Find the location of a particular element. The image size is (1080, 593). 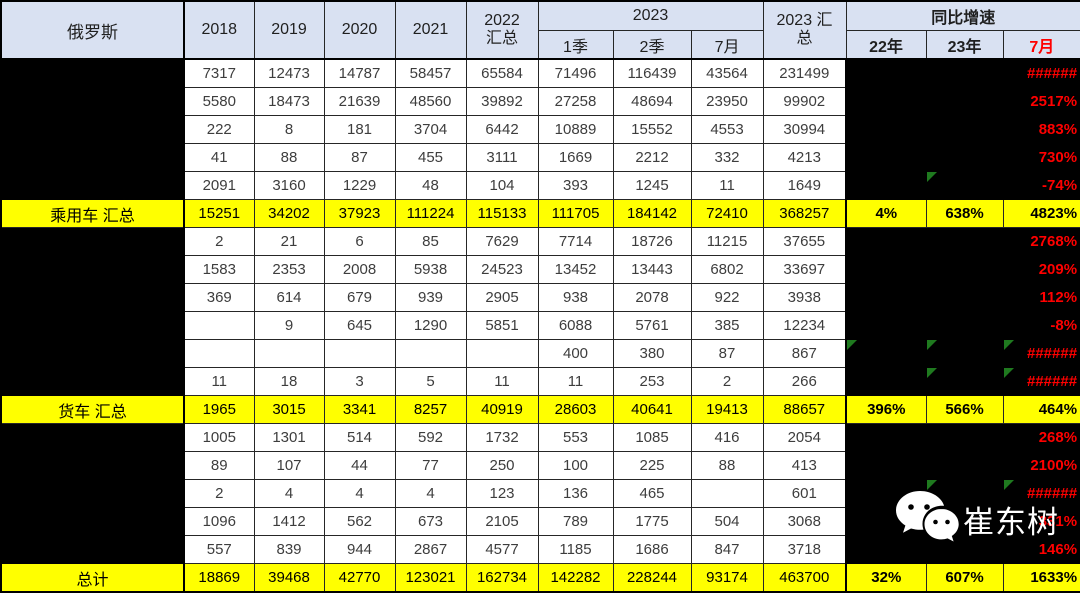

value-cell: 77 is located at coordinates (430, 465).